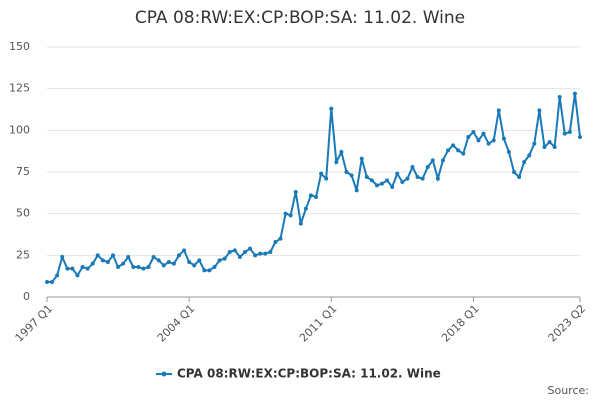 The width and height of the screenshot is (600, 400). What do you see at coordinates (23, 171) in the screenshot?
I see `y-tick-label: 75` at bounding box center [23, 171].